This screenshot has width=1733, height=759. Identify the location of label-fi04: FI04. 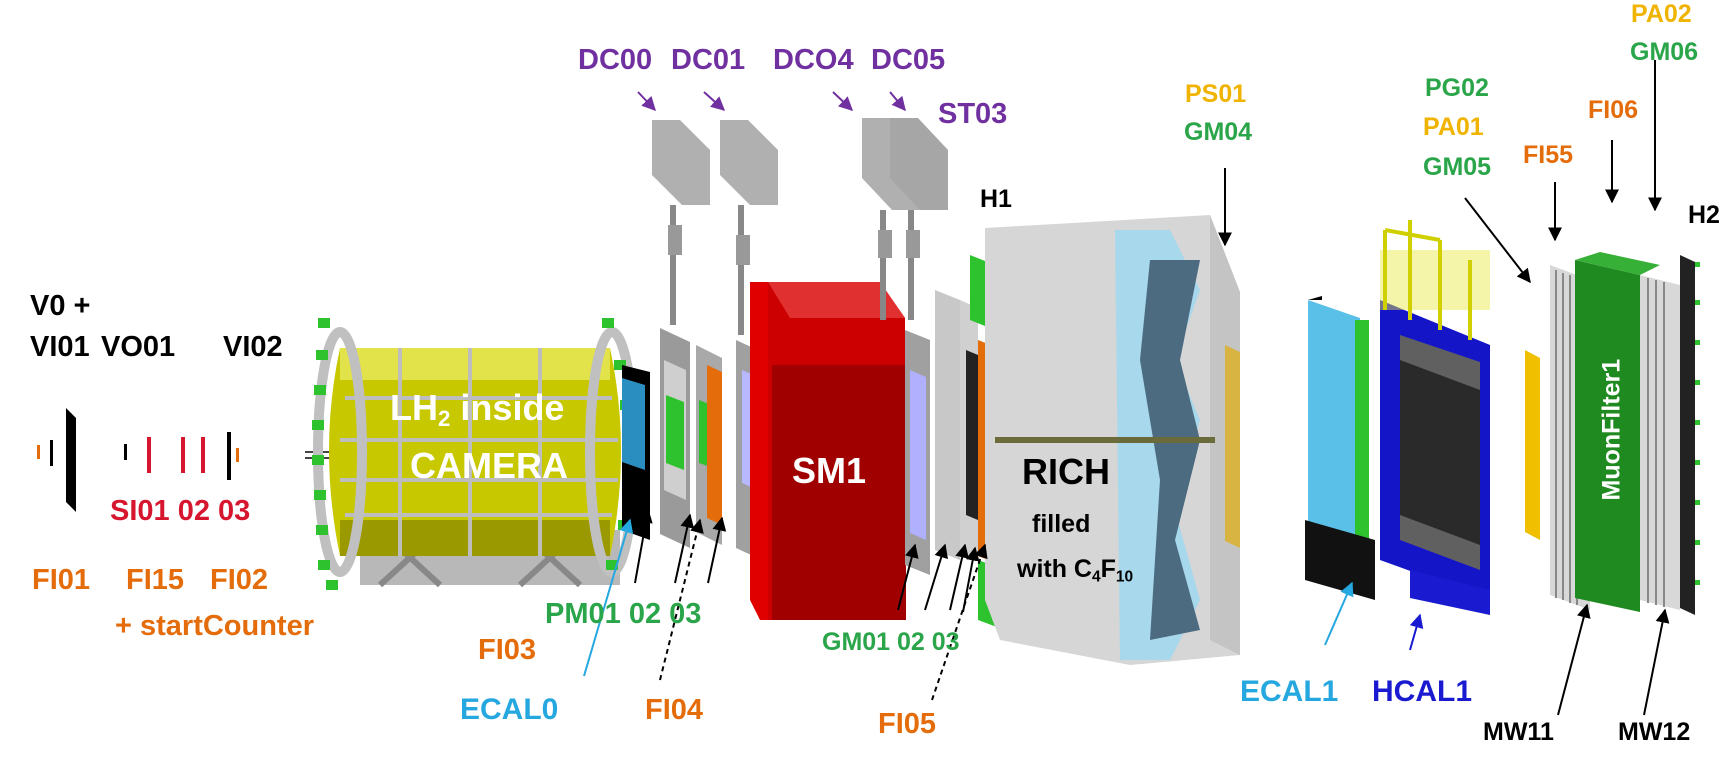
(674, 710).